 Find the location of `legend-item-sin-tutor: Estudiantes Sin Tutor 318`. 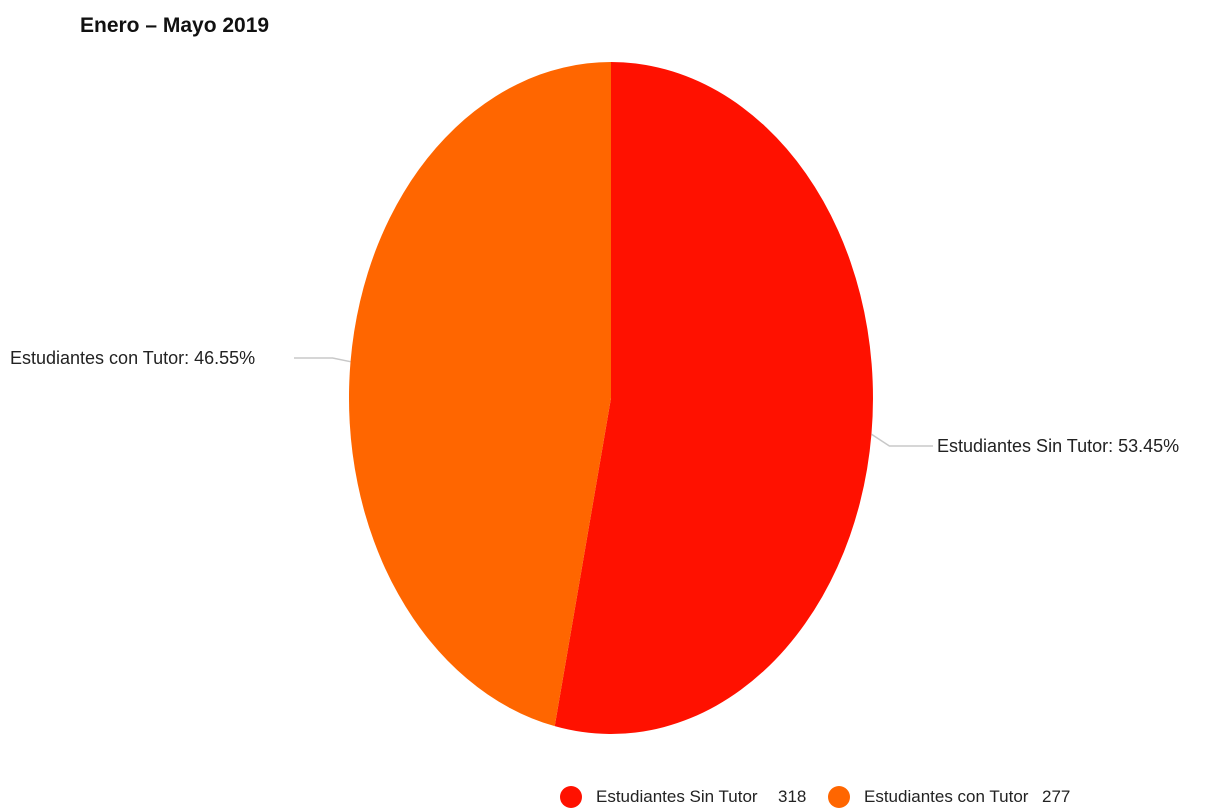

legend-item-sin-tutor: Estudiantes Sin Tutor 318 is located at coordinates (689, 797).